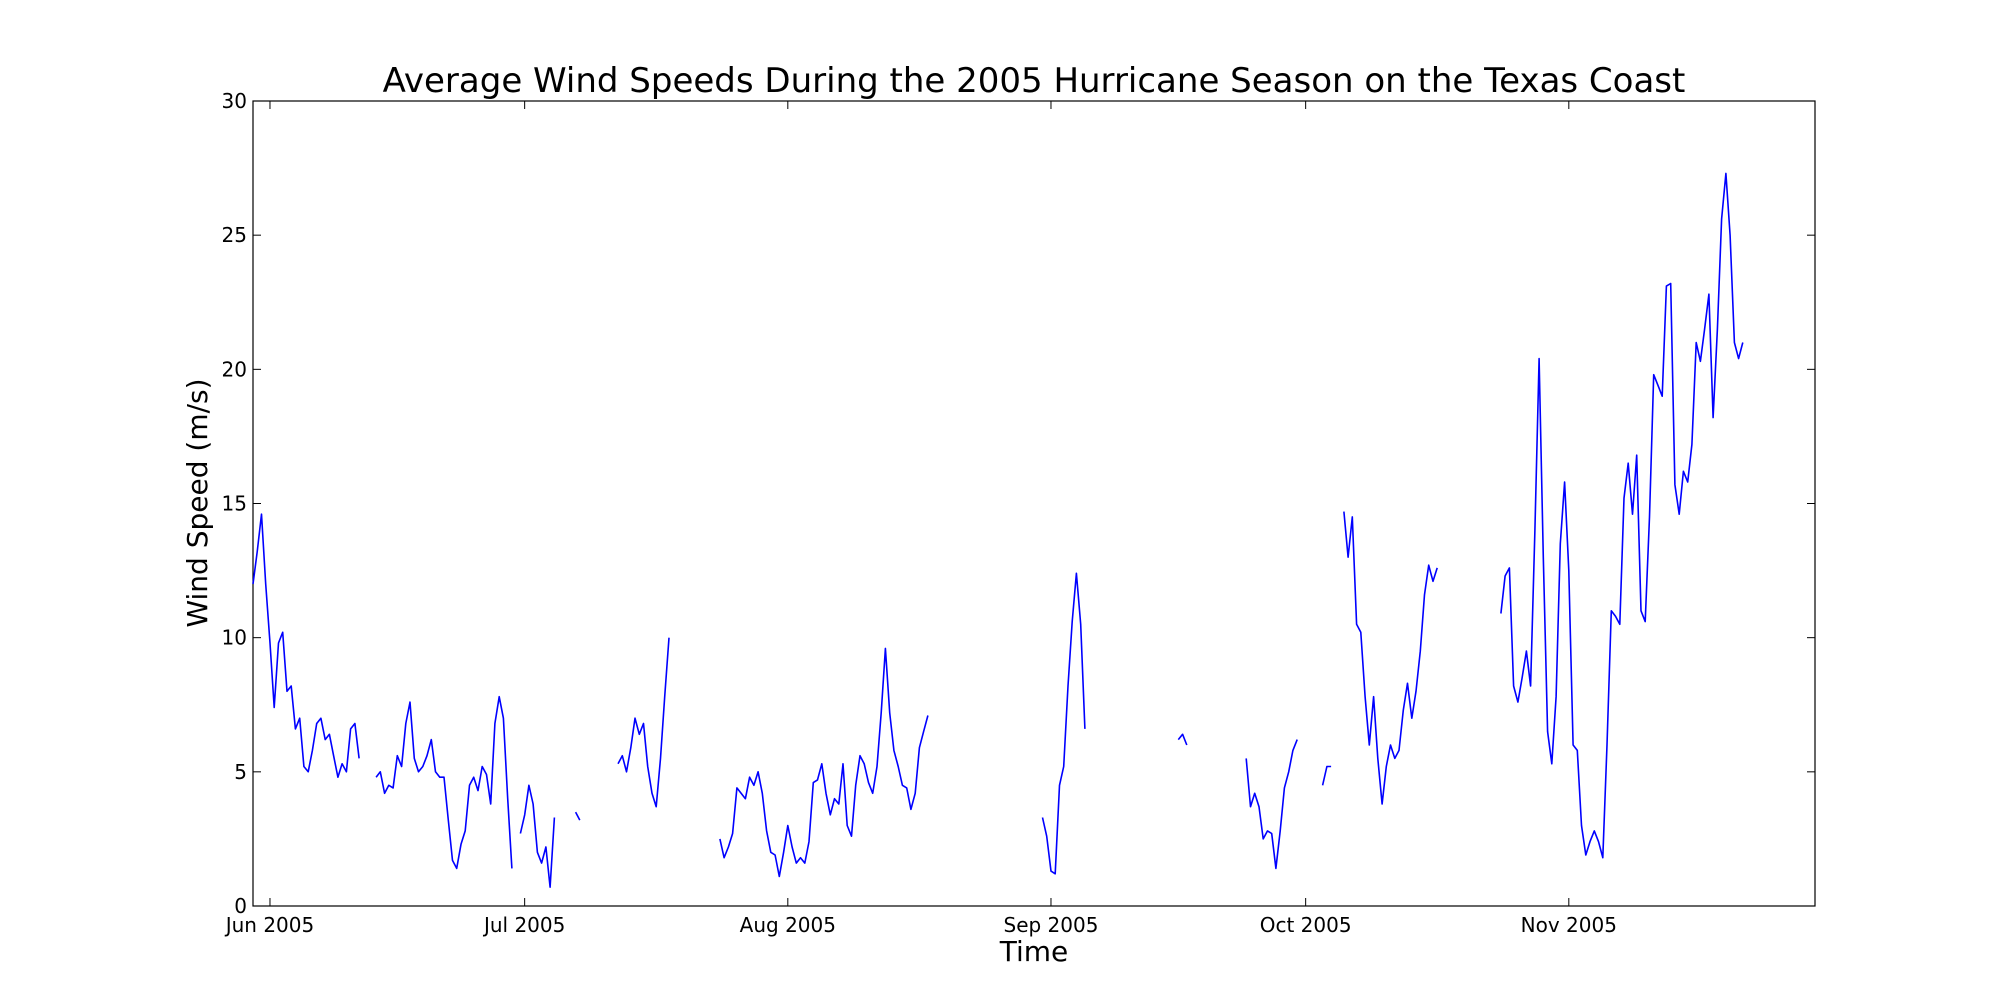  I want to click on x-tick-label-2: Jul 2005, so click(523, 925).